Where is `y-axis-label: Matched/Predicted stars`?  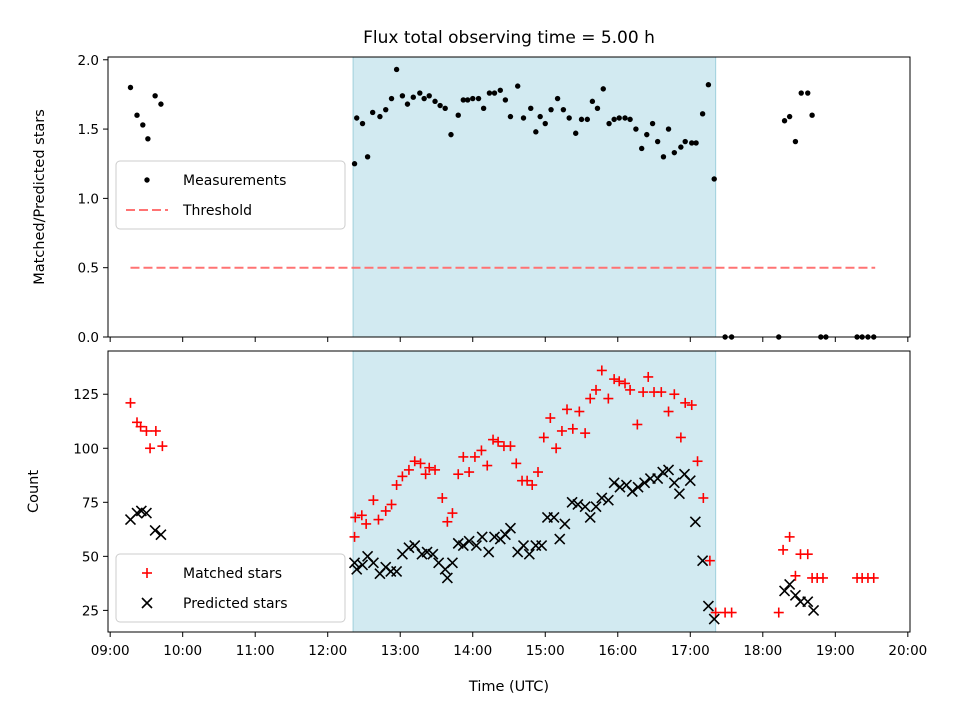
y-axis-label: Matched/Predicted stars is located at coordinates (40, 197).